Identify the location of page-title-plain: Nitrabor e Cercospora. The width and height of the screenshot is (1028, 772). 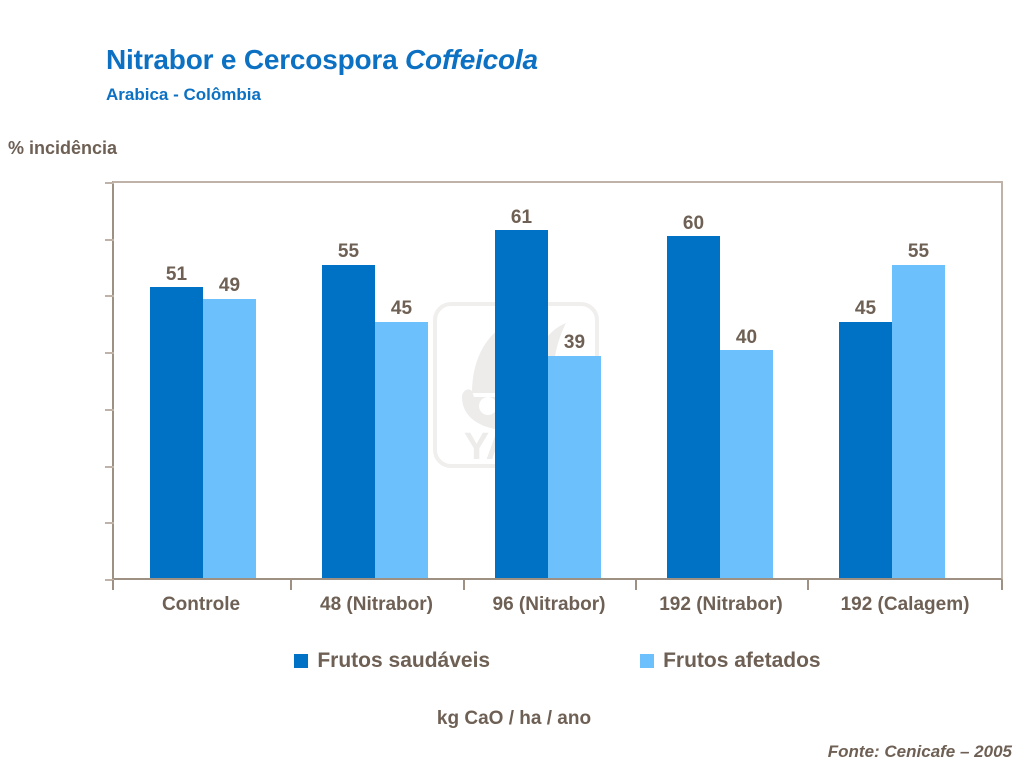
(256, 59).